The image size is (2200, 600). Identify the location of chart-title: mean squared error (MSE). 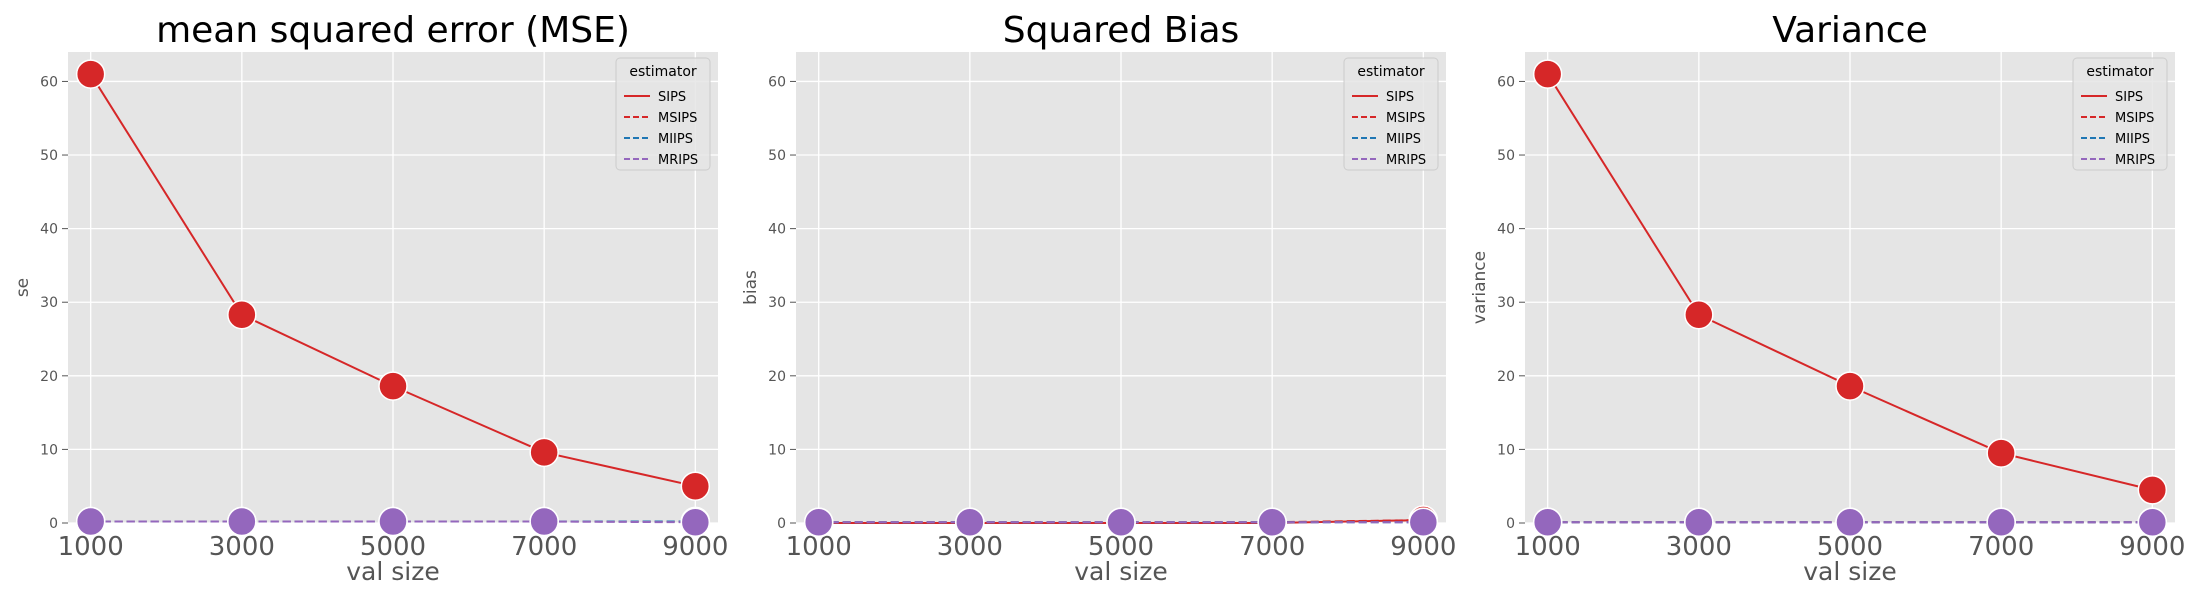
(393, 30).